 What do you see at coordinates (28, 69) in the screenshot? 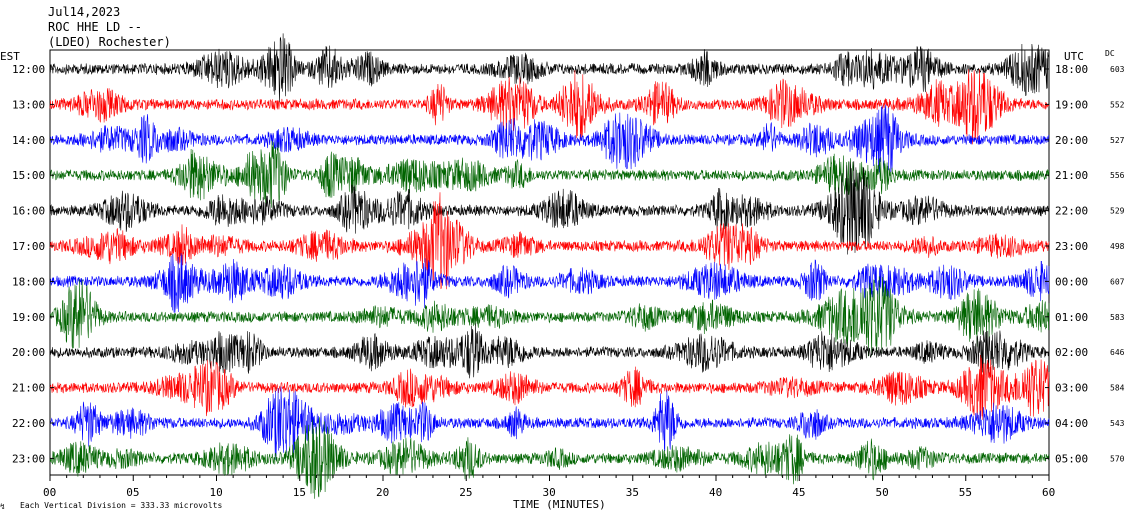
I see `est-time-label: 12:00` at bounding box center [28, 69].